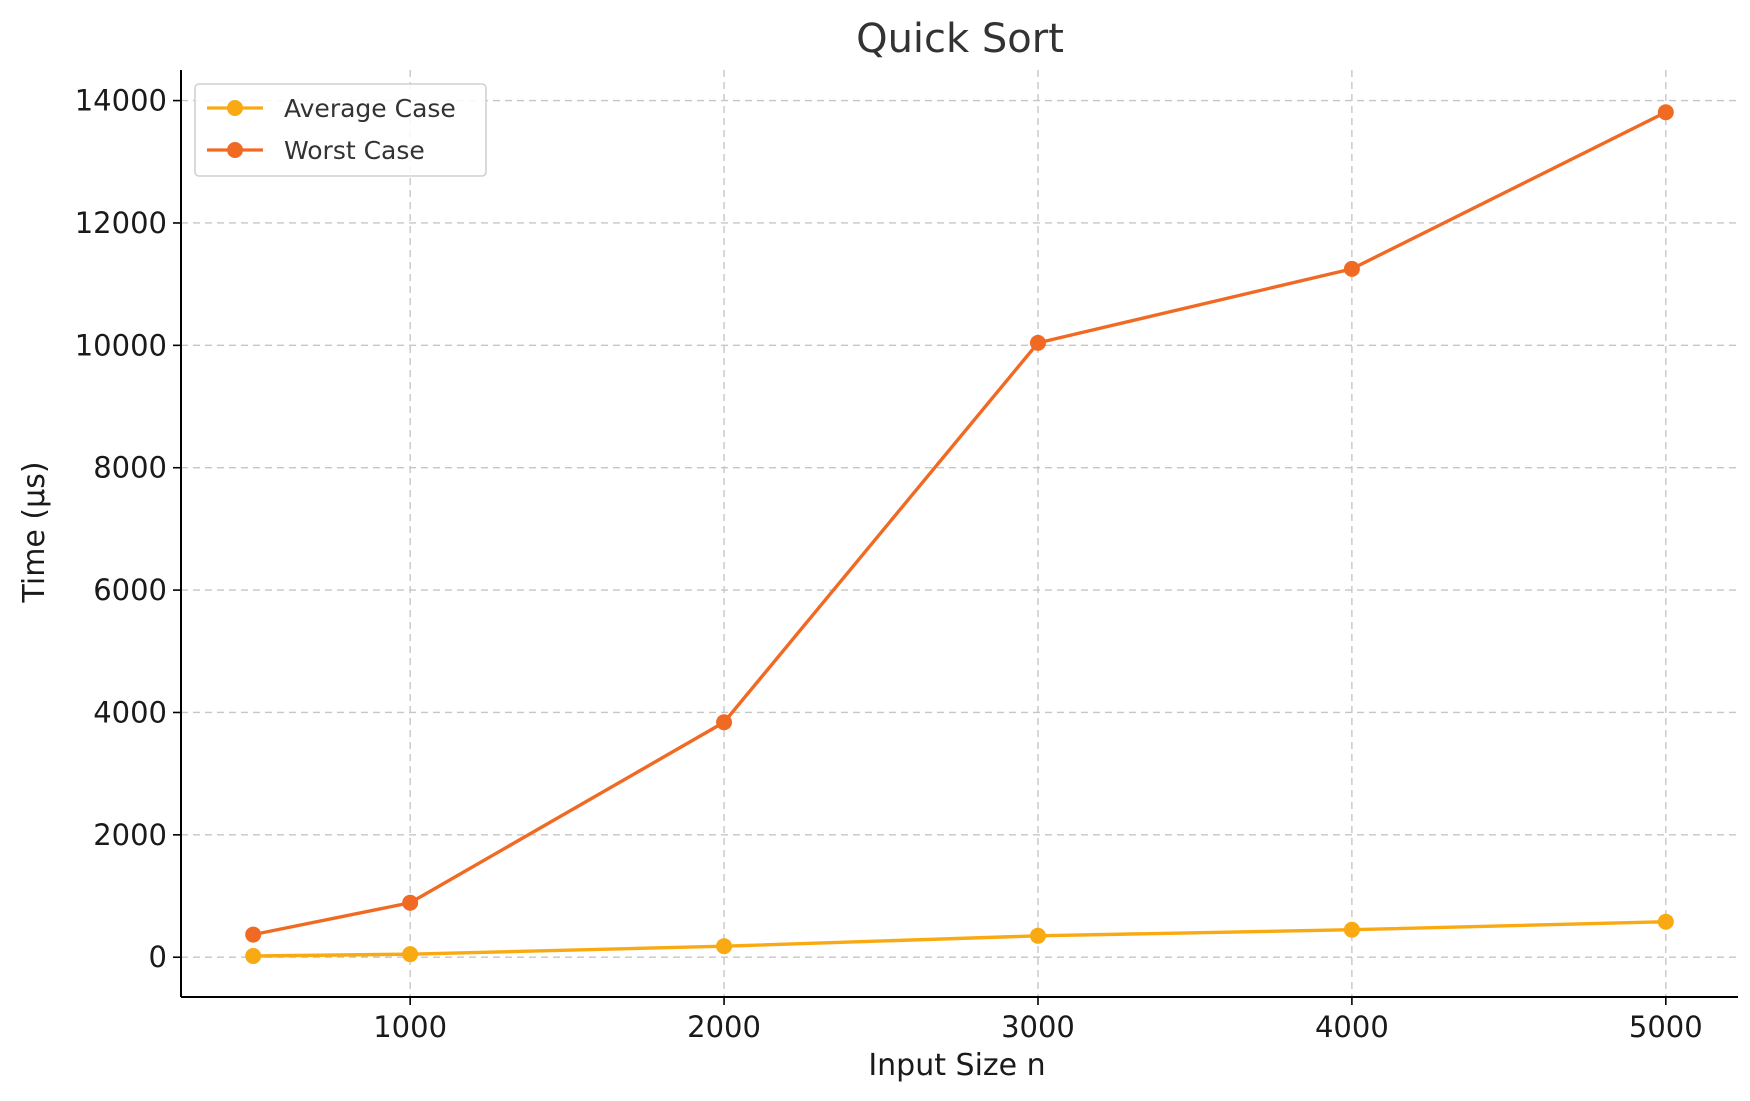 This screenshot has height=1101, width=1750. What do you see at coordinates (959, 939) in the screenshot?
I see `series-line-average-case` at bounding box center [959, 939].